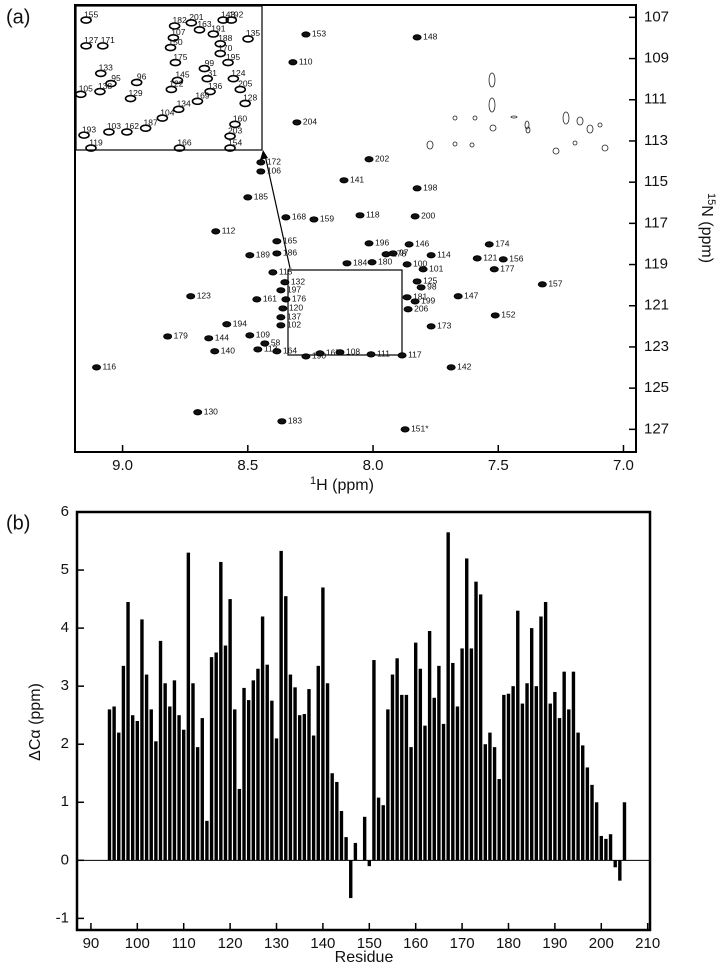  What do you see at coordinates (415, 943) in the screenshot?
I see `x-tick-label: 160` at bounding box center [415, 943].